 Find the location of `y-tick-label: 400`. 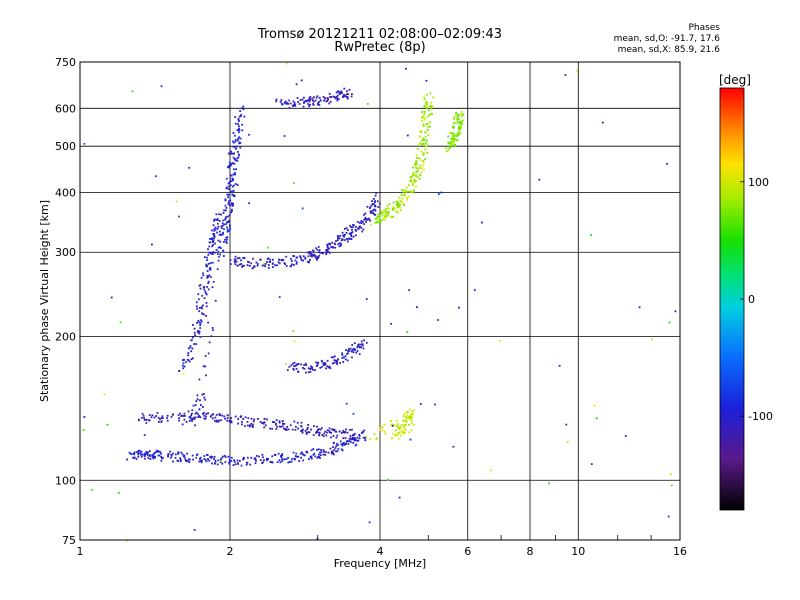

y-tick-label: 400 is located at coordinates (65, 192).